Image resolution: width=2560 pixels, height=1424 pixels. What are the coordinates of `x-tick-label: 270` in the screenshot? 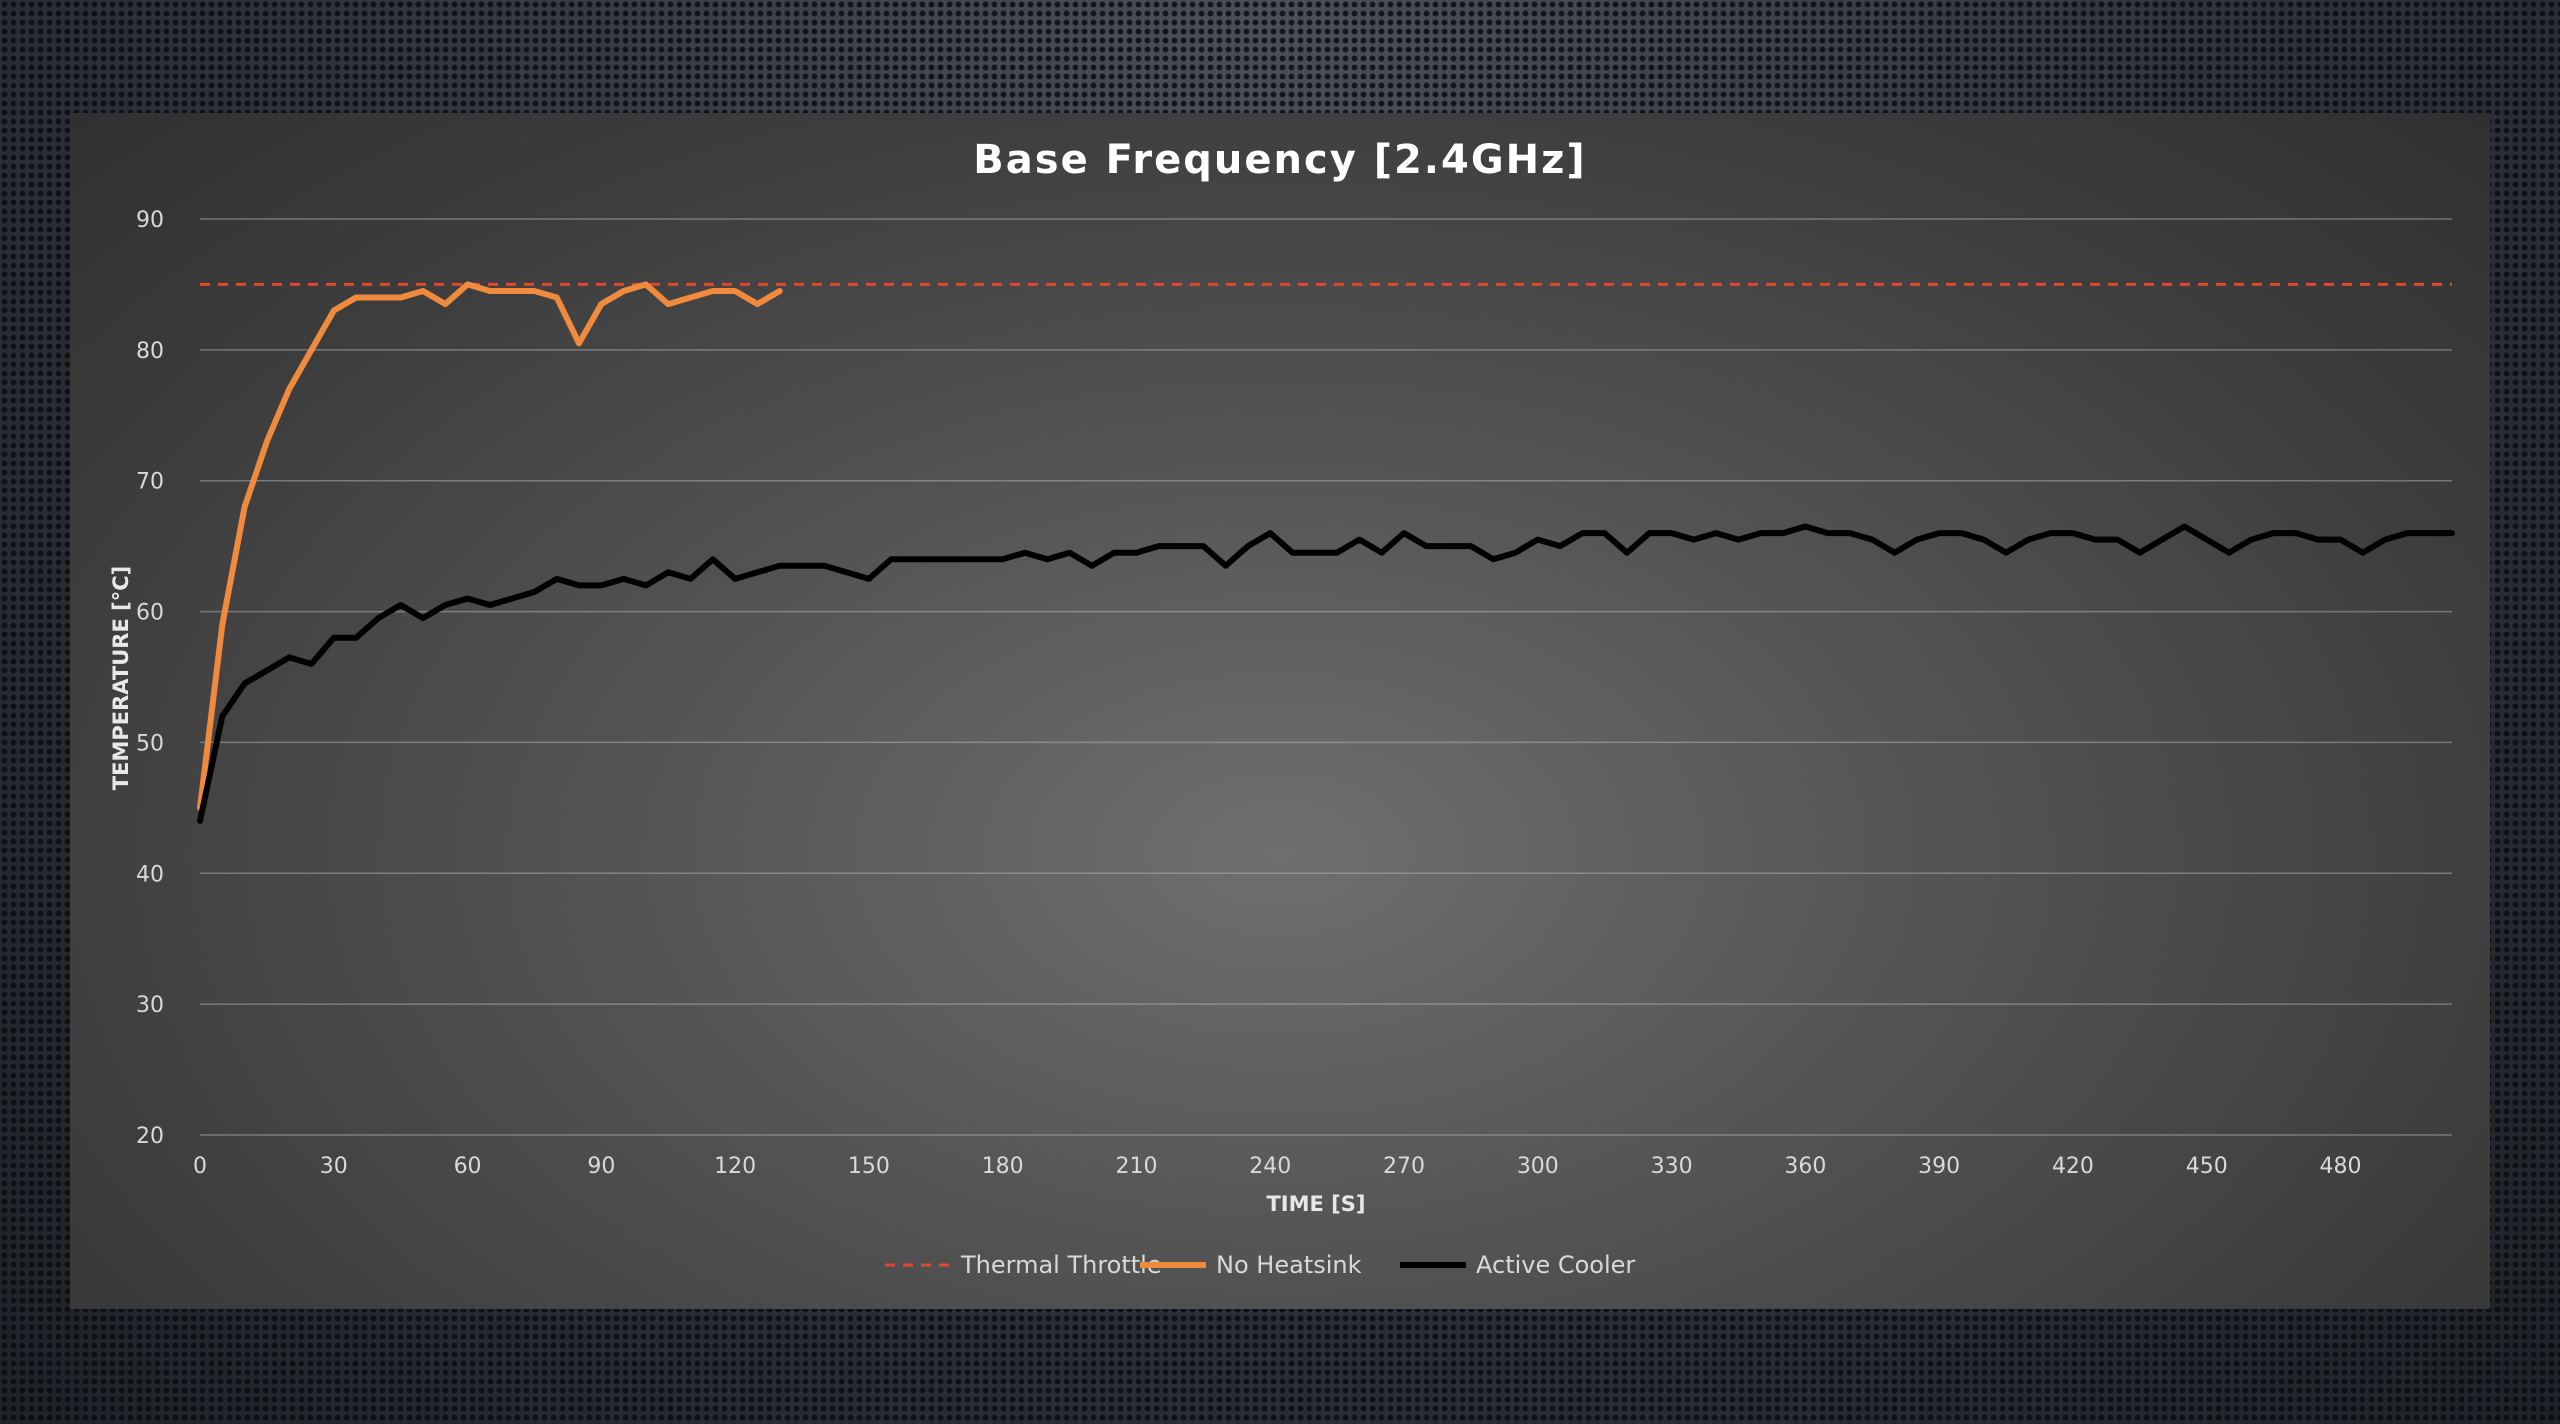 It's located at (1404, 1166).